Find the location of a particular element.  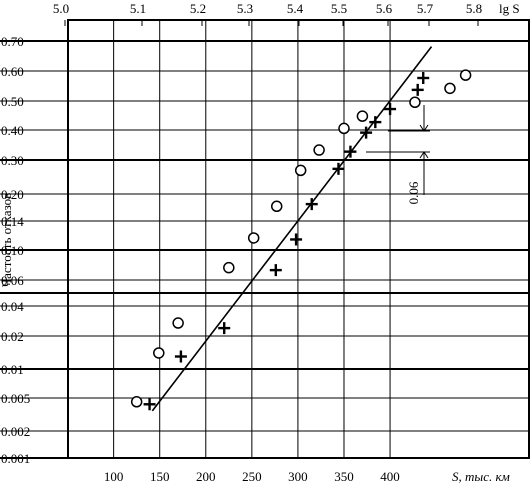

y-tick-label: 0.30 is located at coordinates (12, 160).